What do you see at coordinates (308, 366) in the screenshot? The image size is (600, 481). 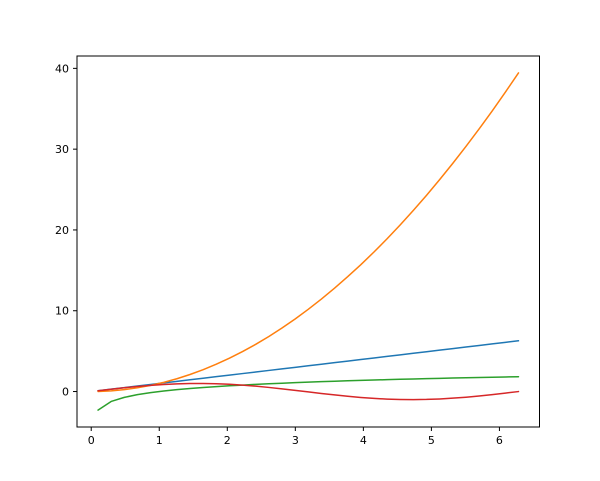 I see `series-blue-line` at bounding box center [308, 366].